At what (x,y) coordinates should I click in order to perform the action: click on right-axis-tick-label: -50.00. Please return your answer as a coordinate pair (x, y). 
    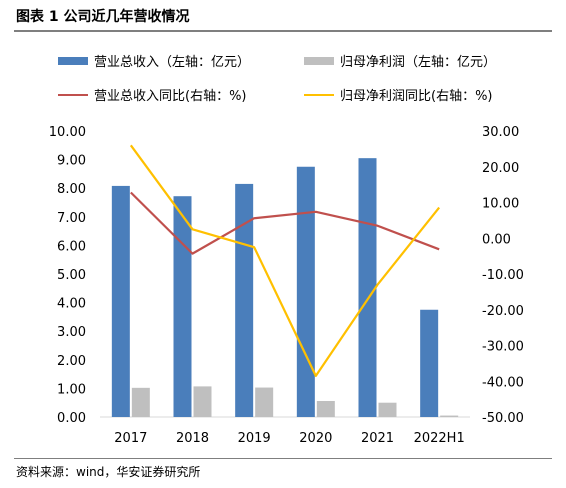
    Looking at the image, I should click on (503, 418).